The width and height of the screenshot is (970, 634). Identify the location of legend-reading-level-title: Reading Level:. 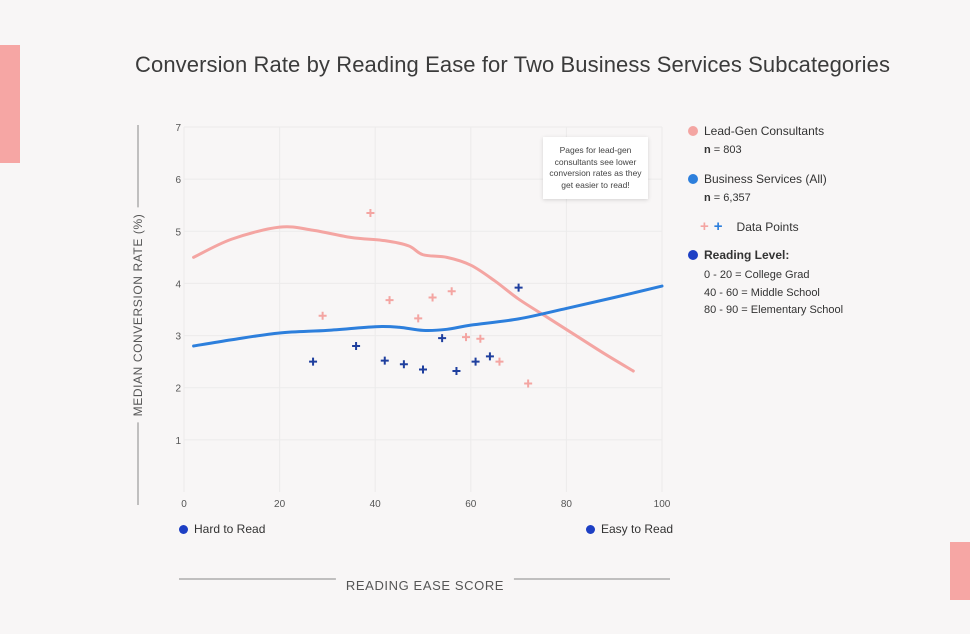
(765, 255).